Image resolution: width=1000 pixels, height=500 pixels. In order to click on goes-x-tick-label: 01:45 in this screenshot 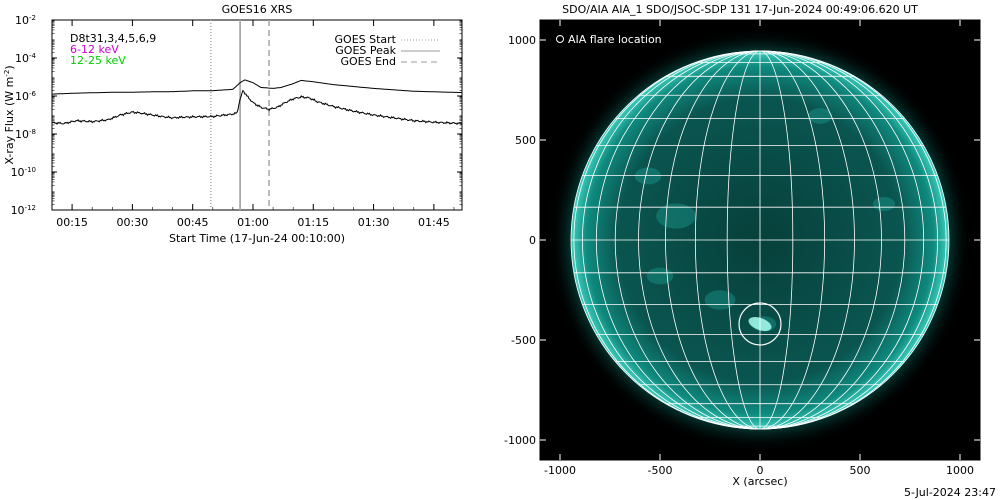, I will do `click(434, 222)`.